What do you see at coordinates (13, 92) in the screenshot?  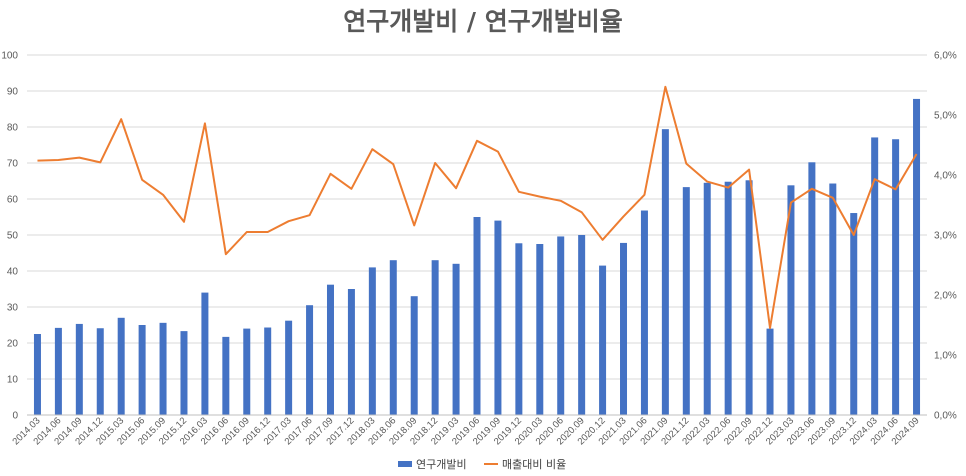 I see `left-tick-label: 90` at bounding box center [13, 92].